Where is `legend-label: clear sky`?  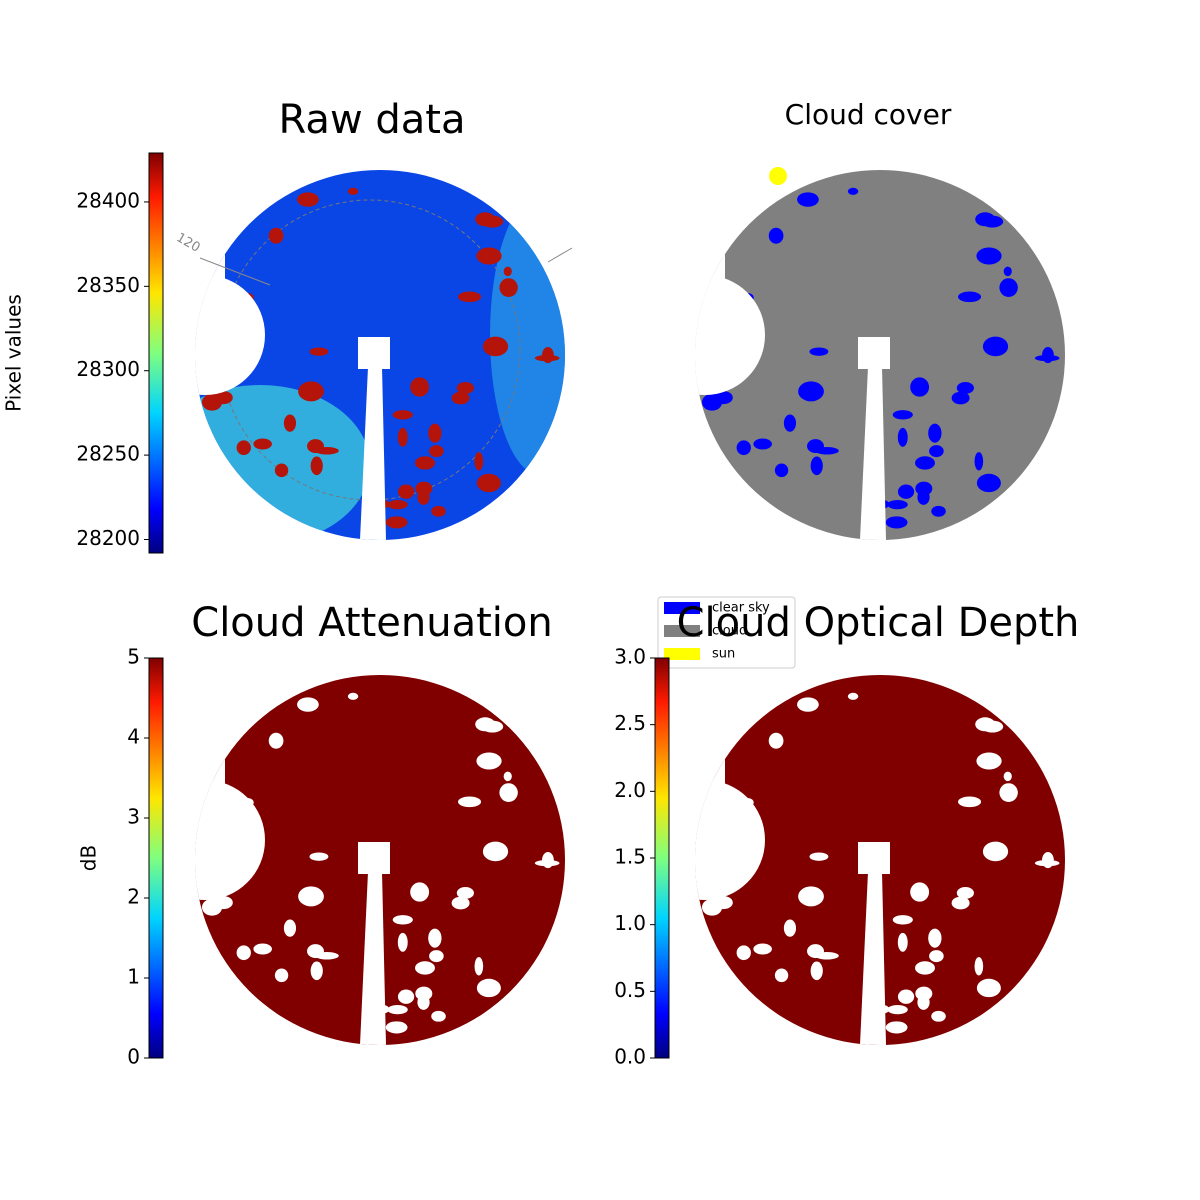
legend-label: clear sky is located at coordinates (741, 608).